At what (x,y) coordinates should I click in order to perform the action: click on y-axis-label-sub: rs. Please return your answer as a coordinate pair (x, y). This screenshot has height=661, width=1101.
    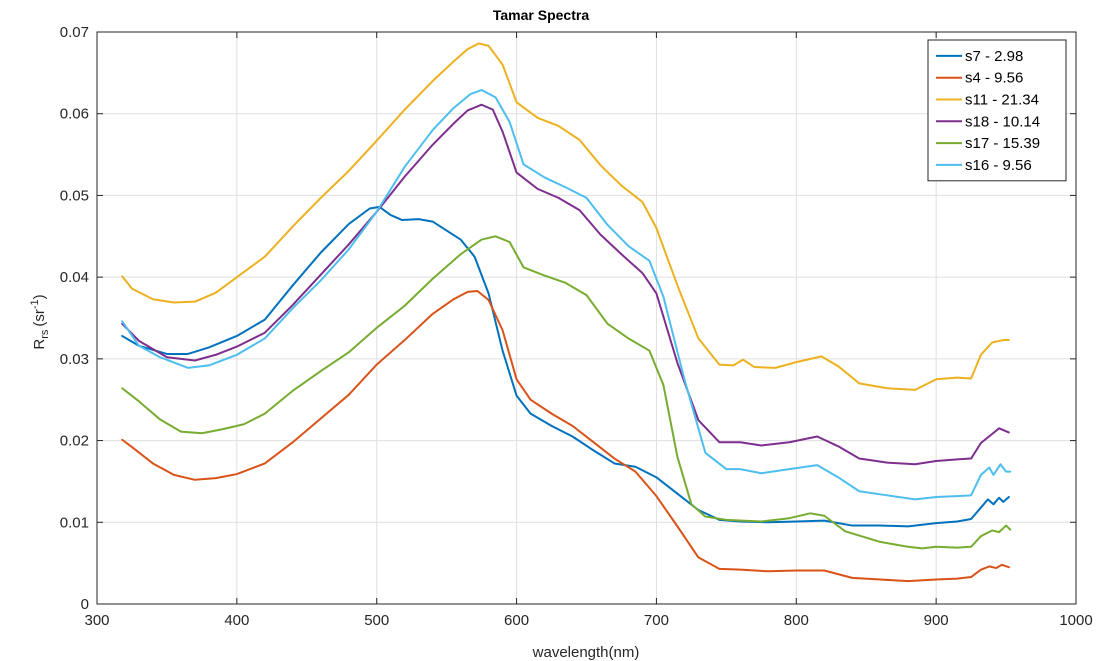
    Looking at the image, I should click on (45, 334).